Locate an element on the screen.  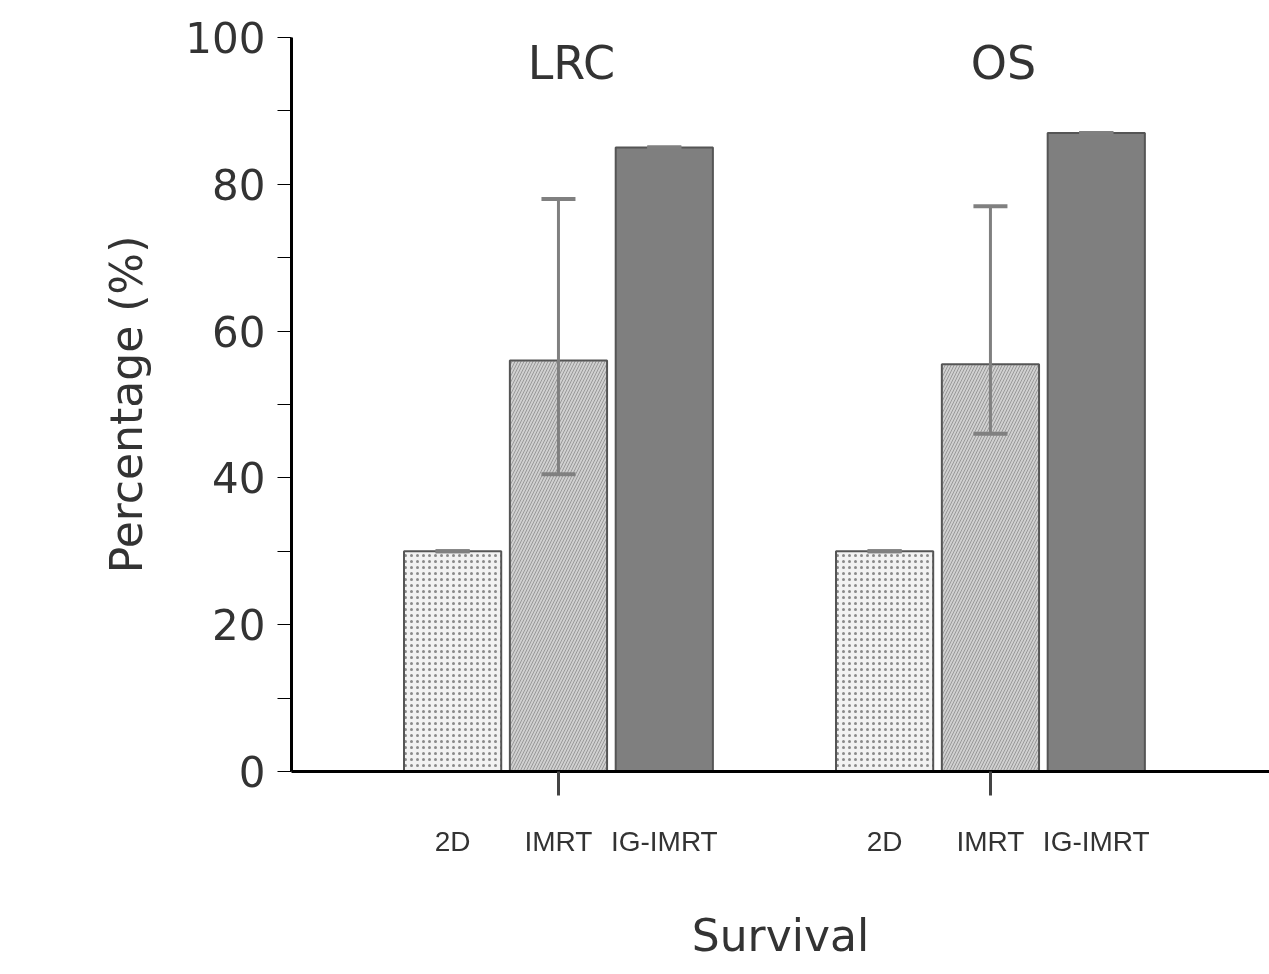
y-tick-label: 60 is located at coordinates (239, 332).